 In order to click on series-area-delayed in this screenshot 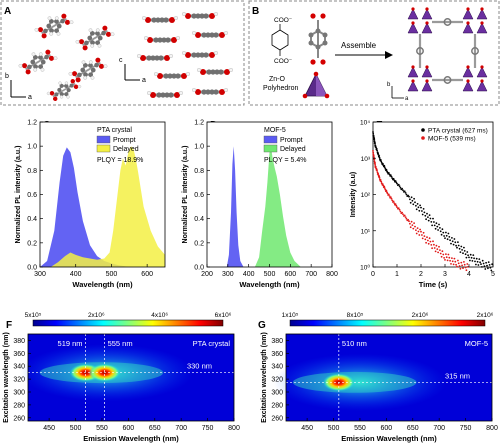, I will do `click(277, 206)`.